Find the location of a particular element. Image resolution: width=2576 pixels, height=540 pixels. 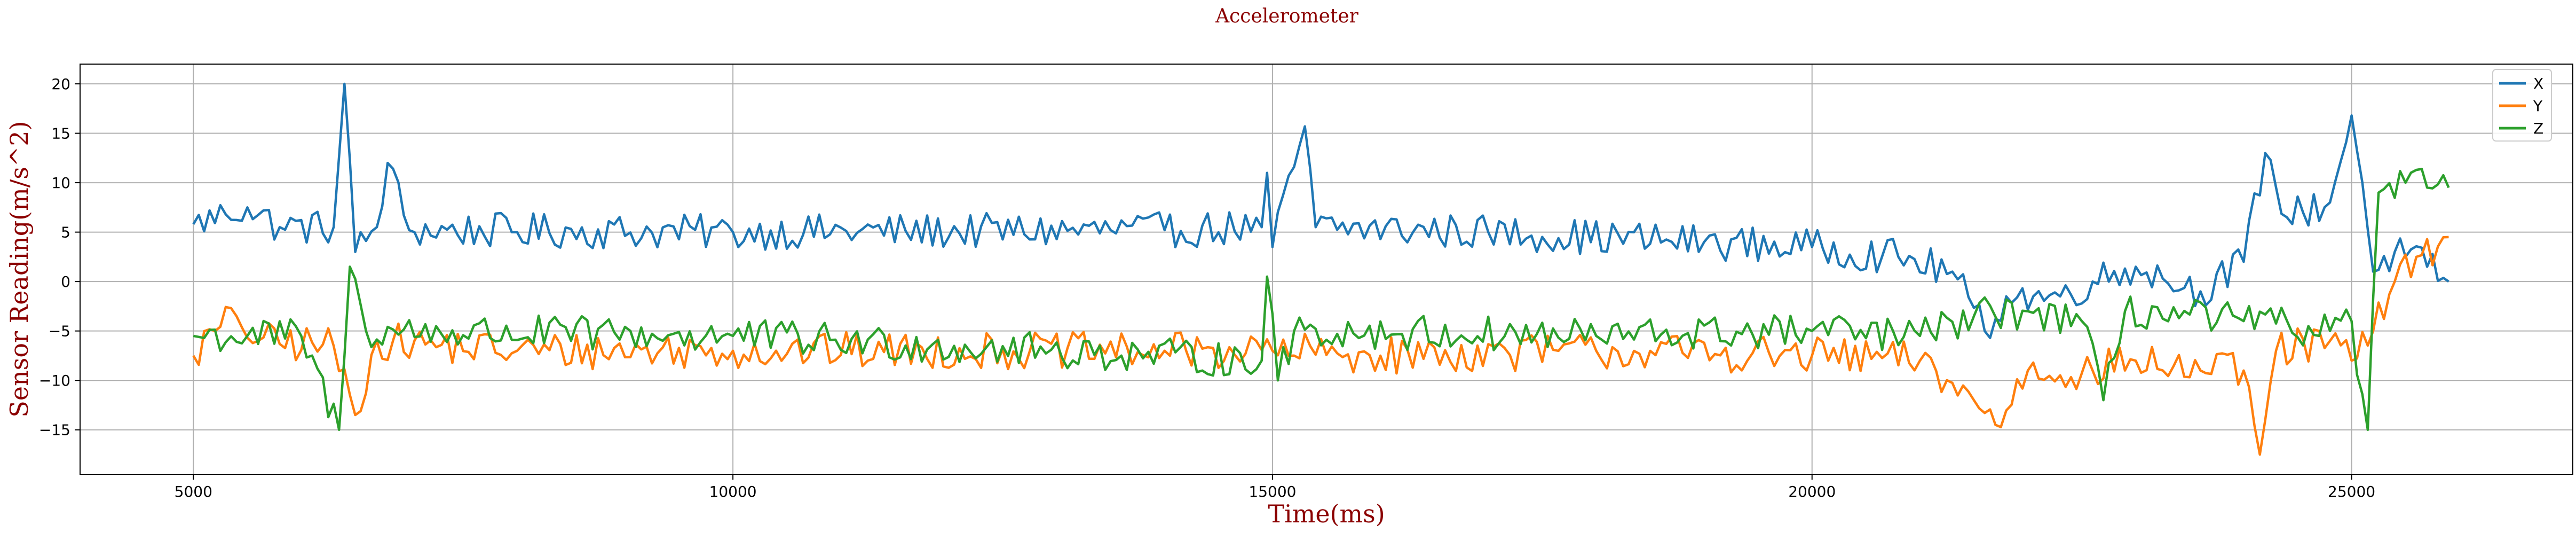

x-tick-label: 20000 is located at coordinates (1812, 491).